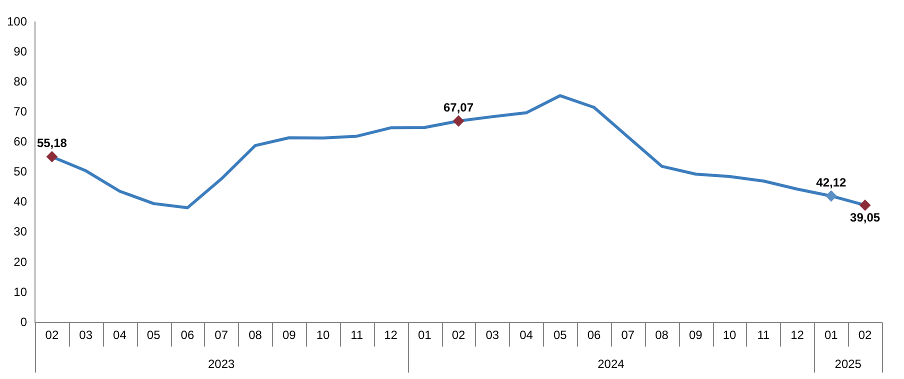  What do you see at coordinates (458, 107) in the screenshot?
I see `data-label: 67,07` at bounding box center [458, 107].